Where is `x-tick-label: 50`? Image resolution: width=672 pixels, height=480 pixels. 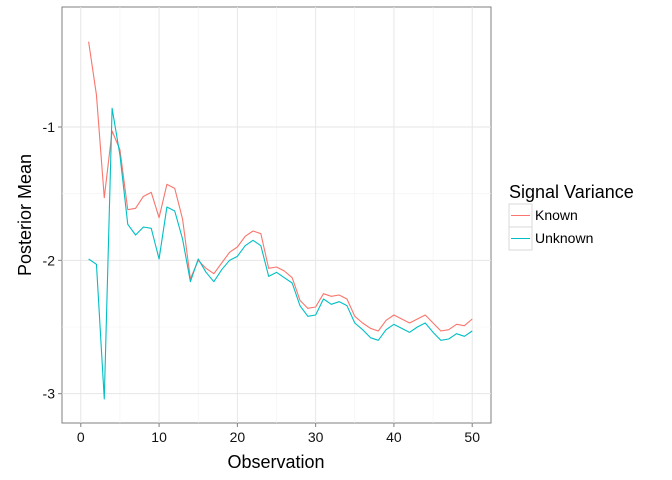
x-tick-label: 50 is located at coordinates (472, 437).